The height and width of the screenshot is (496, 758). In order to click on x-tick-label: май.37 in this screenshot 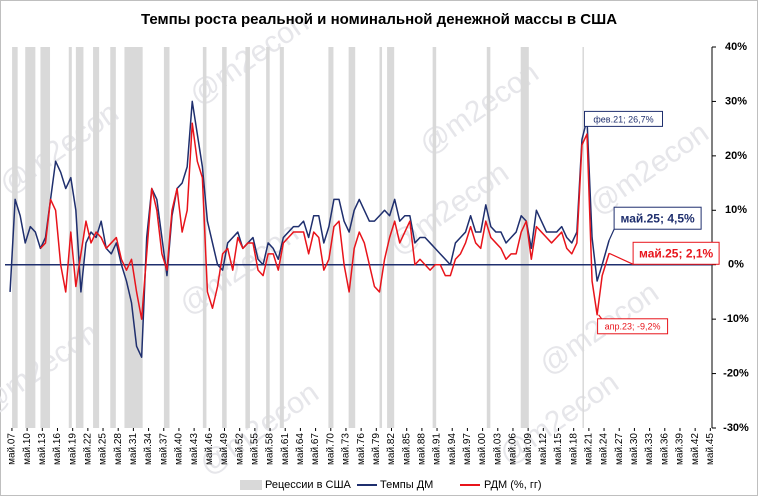, I will do `click(163, 449)`.